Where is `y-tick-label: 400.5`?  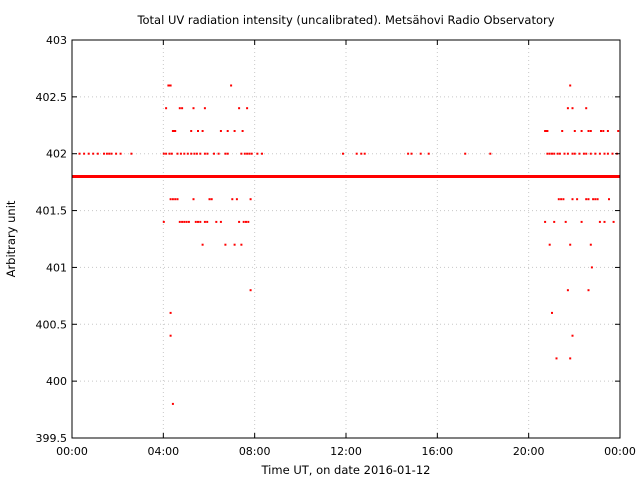
y-tick-label: 400.5 is located at coordinates (52, 324).